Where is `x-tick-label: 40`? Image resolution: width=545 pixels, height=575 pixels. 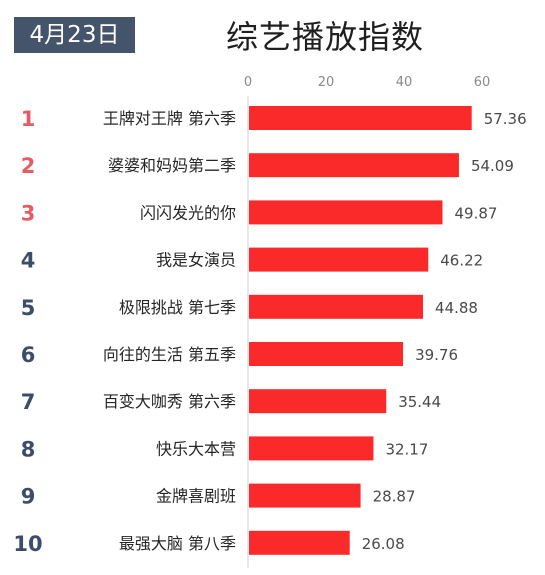 x-tick-label: 40 is located at coordinates (404, 82).